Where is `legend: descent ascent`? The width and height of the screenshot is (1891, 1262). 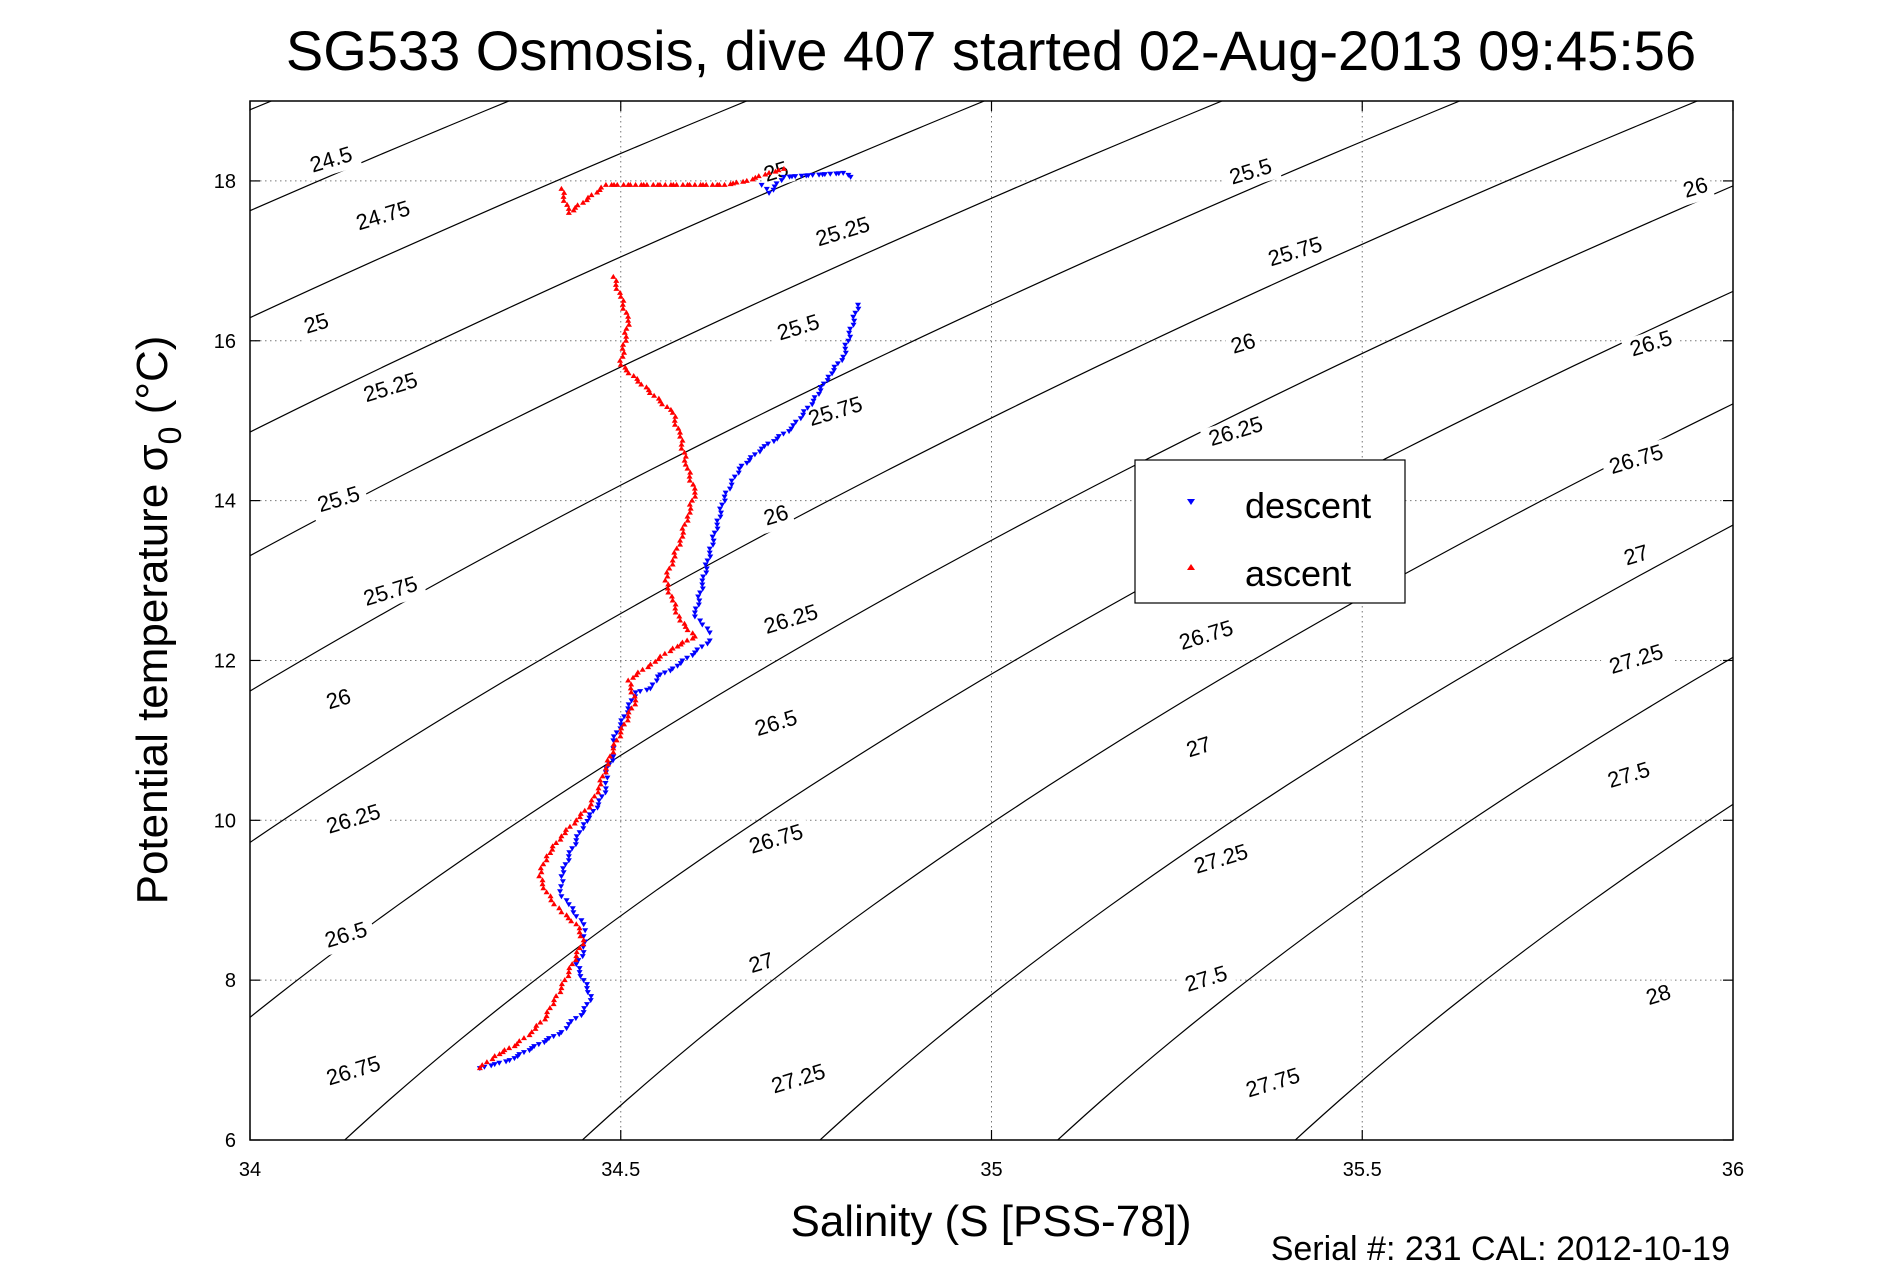
legend: descent ascent is located at coordinates (1270, 531).